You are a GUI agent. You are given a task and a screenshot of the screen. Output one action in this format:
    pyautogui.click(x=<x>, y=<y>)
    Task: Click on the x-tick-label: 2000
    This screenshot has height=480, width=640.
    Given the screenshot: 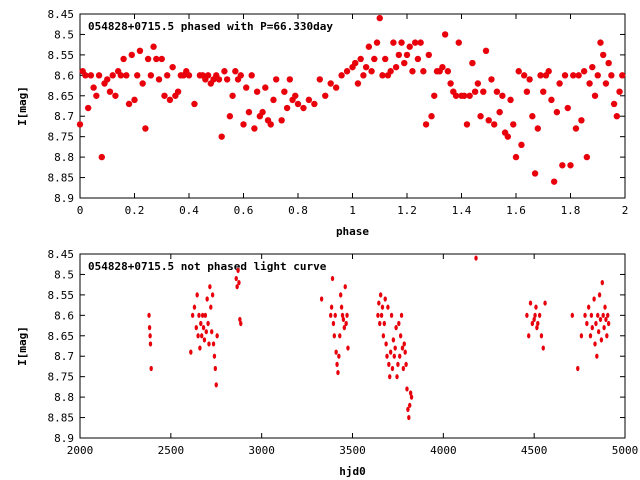 What is the action you would take?
    pyautogui.click(x=80, y=450)
    